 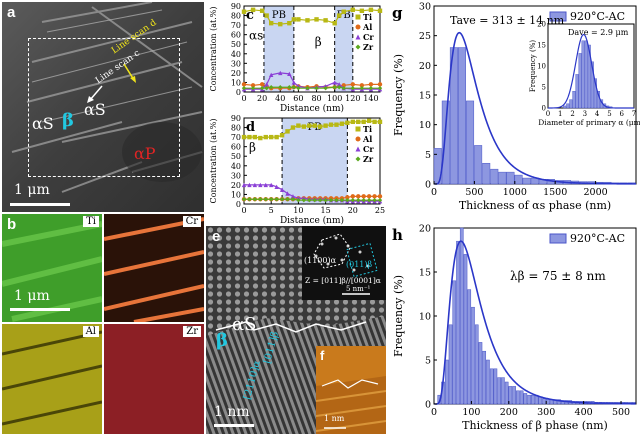 What do you see at coordinates (370, 98) in the screenshot?
I see `x-tick-label: 140` at bounding box center [370, 98].